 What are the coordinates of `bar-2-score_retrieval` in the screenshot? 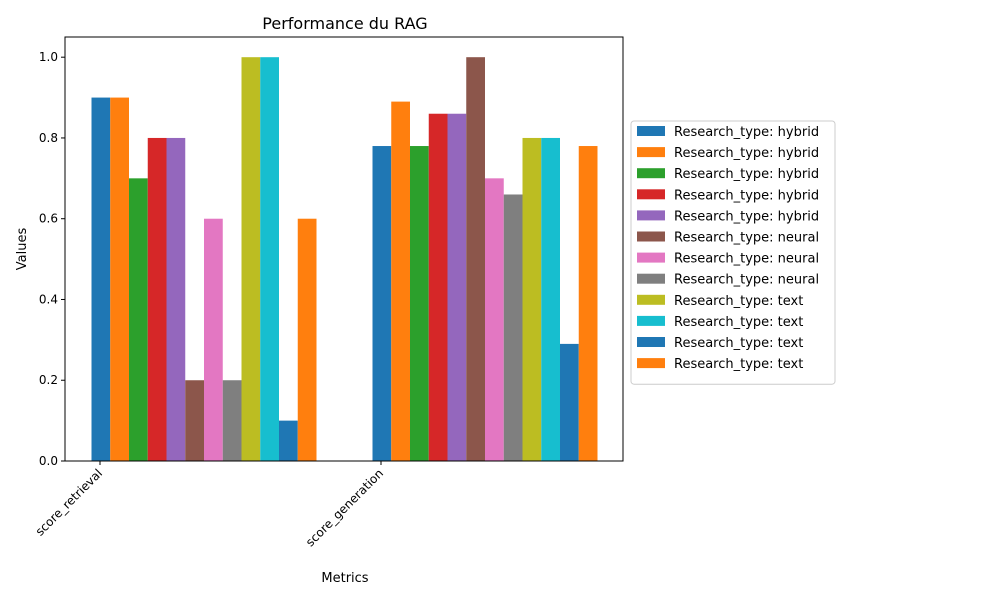 It's located at (119, 279).